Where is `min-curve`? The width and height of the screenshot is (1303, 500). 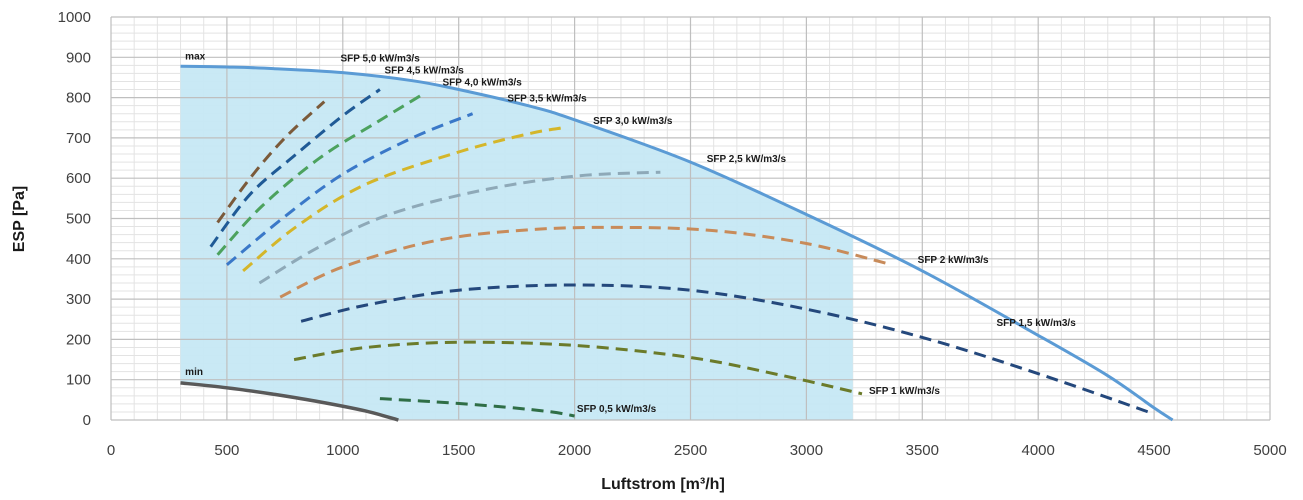 min-curve is located at coordinates (289, 401).